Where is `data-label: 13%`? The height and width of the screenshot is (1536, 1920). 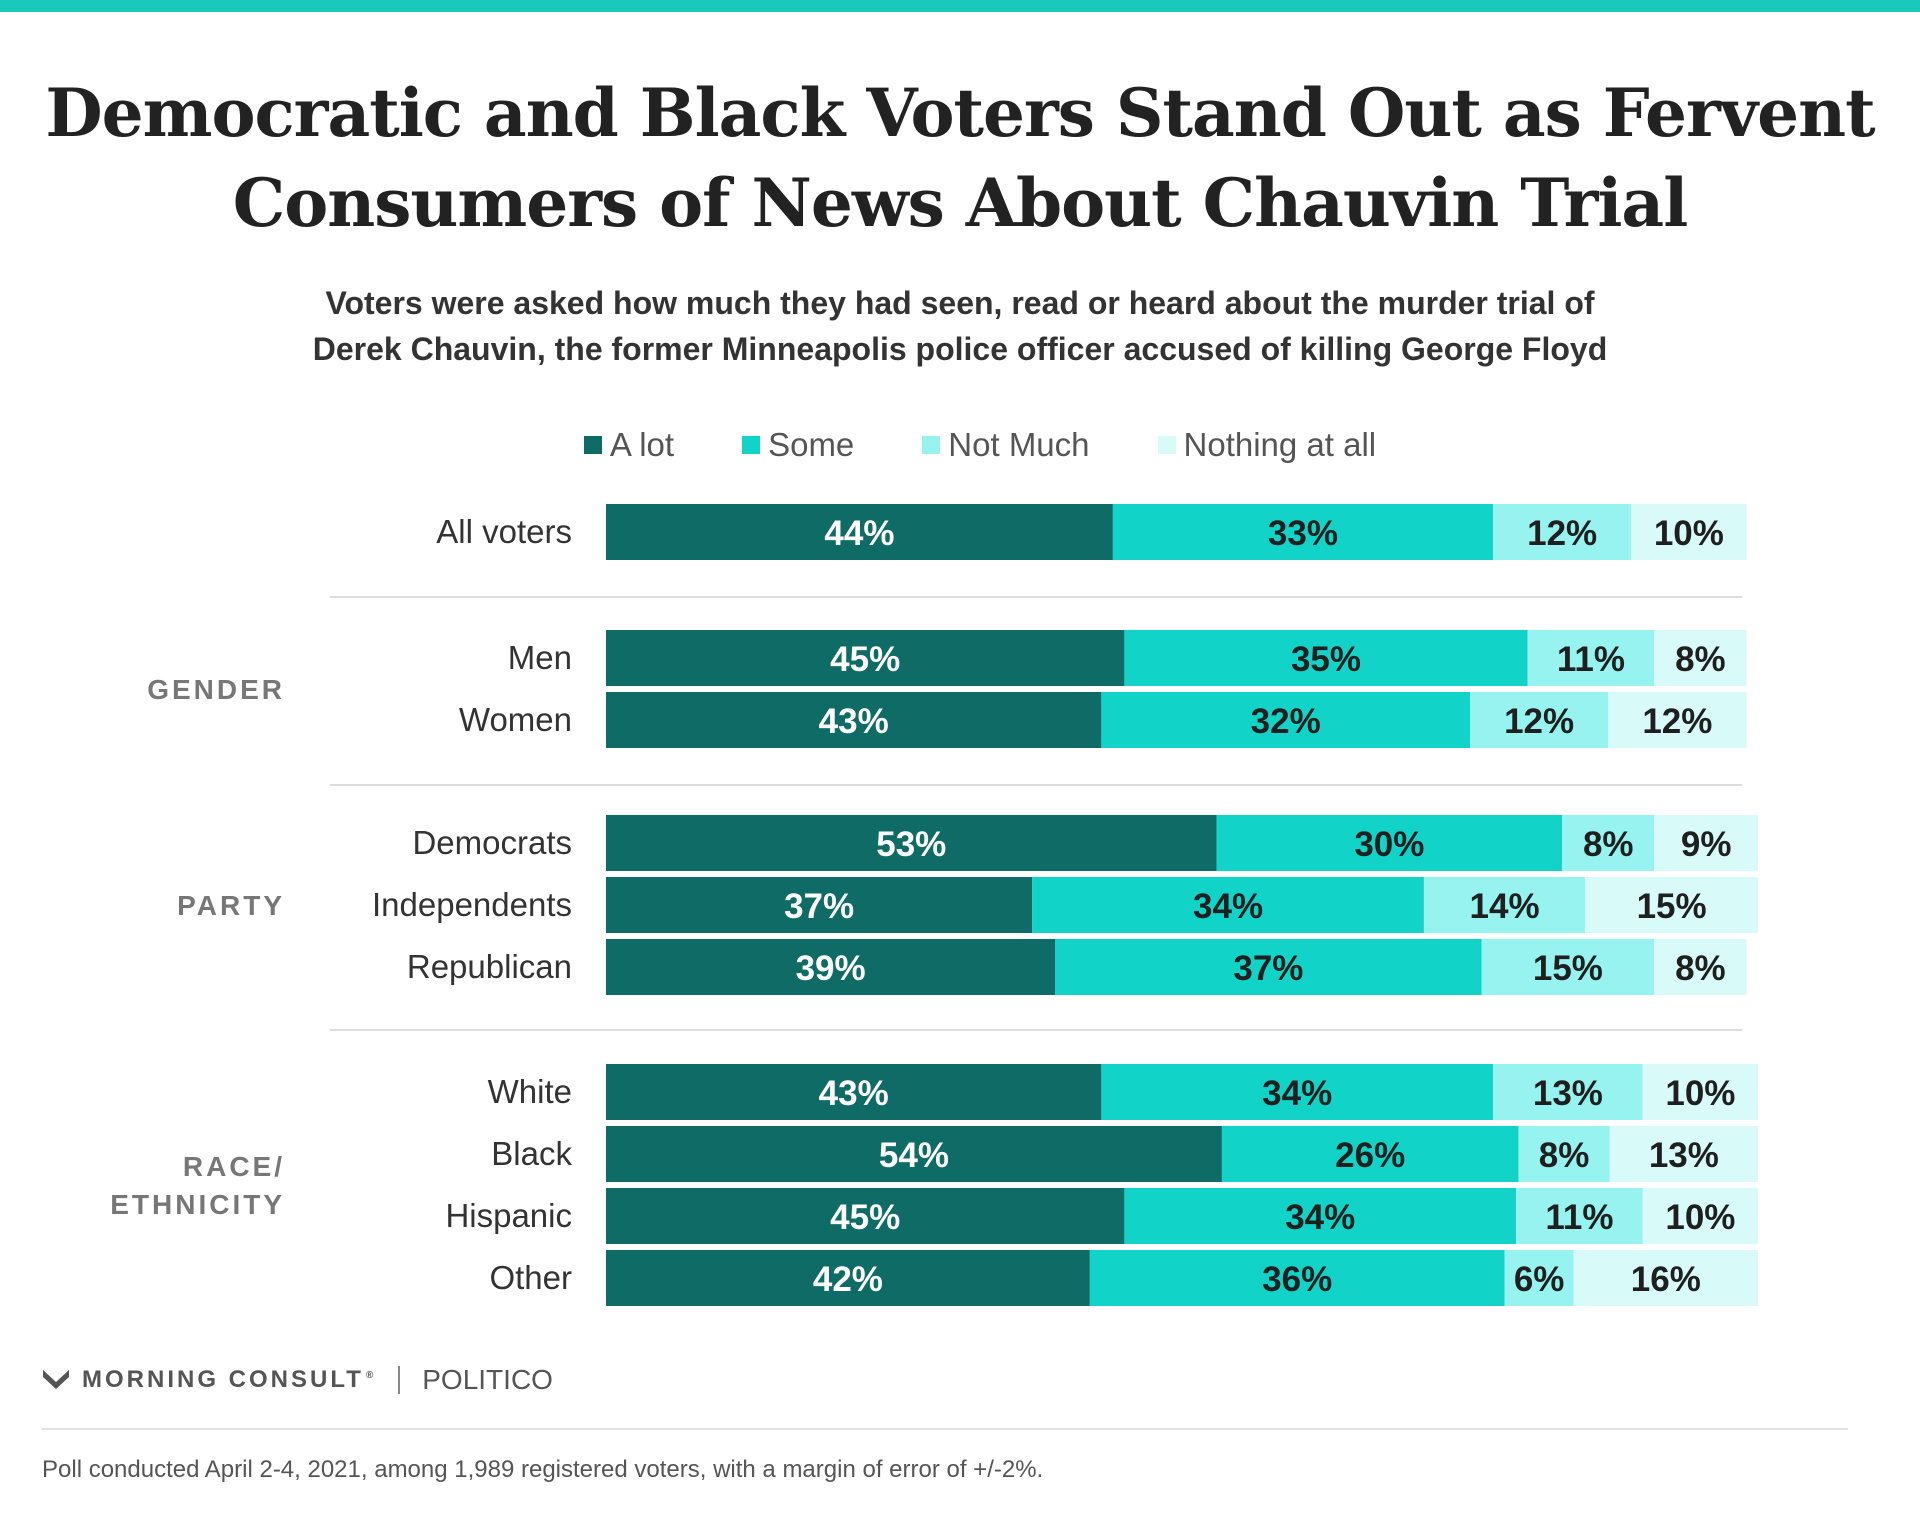
data-label: 13% is located at coordinates (1568, 1093).